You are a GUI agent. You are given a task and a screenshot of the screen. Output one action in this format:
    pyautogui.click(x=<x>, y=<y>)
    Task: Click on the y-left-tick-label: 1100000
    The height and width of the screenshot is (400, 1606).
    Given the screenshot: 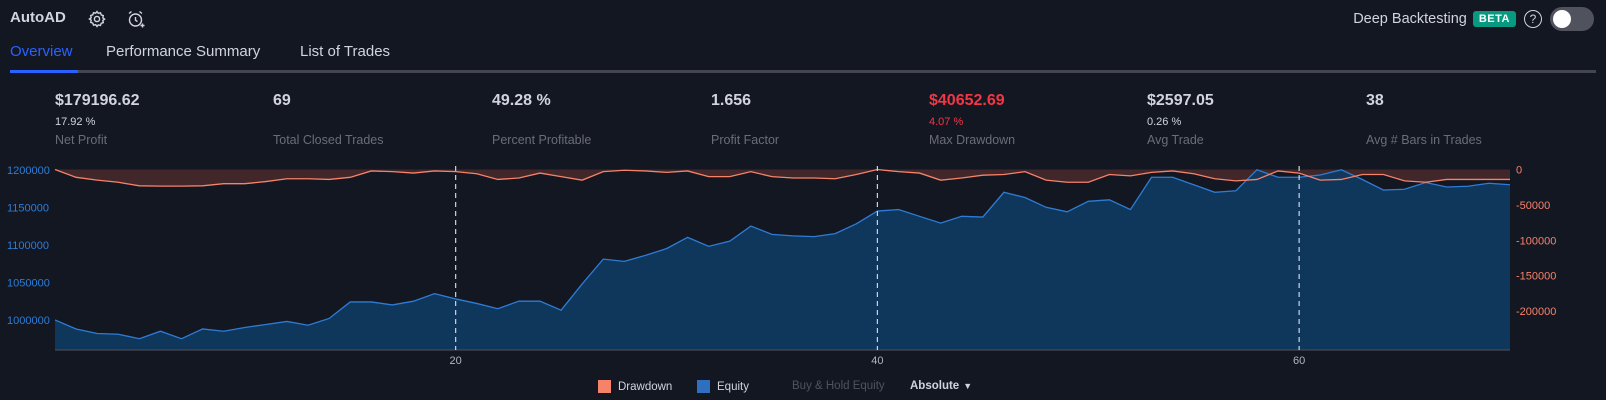 What is the action you would take?
    pyautogui.click(x=28, y=246)
    